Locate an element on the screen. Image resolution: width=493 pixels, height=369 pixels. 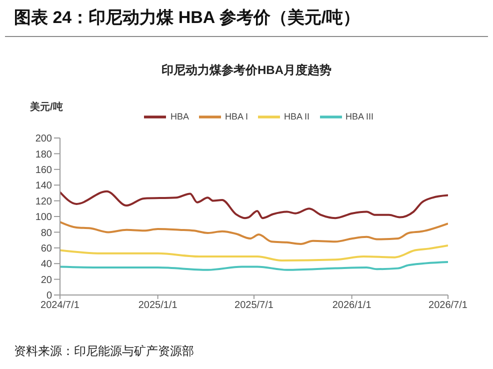
legend-label: HBA I is located at coordinates (236, 116).